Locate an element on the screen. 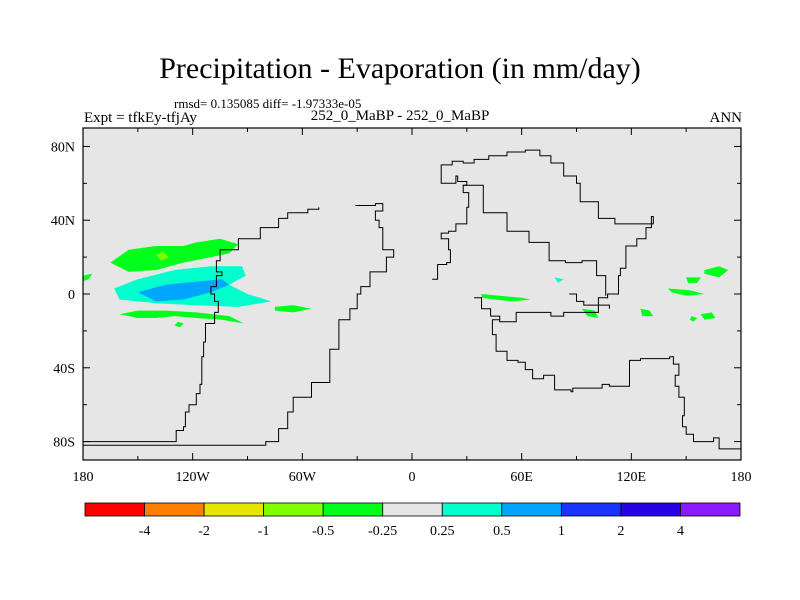  colorbar-label: 1 is located at coordinates (561, 531).